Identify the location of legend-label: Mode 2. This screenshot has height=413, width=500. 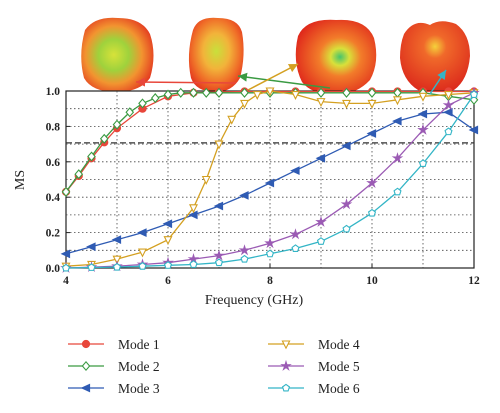
(139, 366).